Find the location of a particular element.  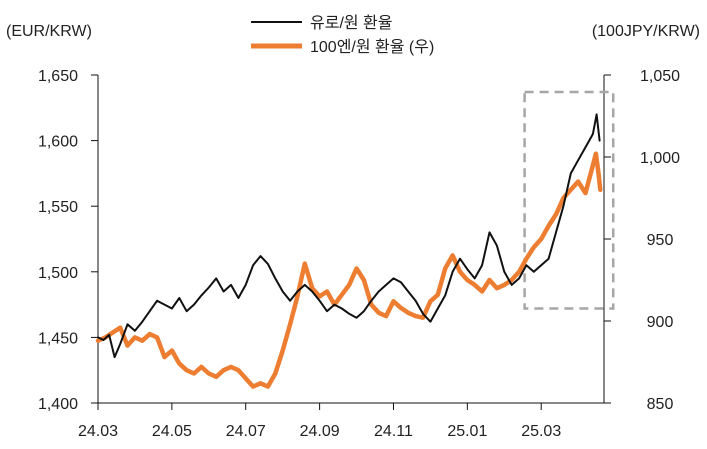

right-tick-label: 850 is located at coordinates (660, 404).